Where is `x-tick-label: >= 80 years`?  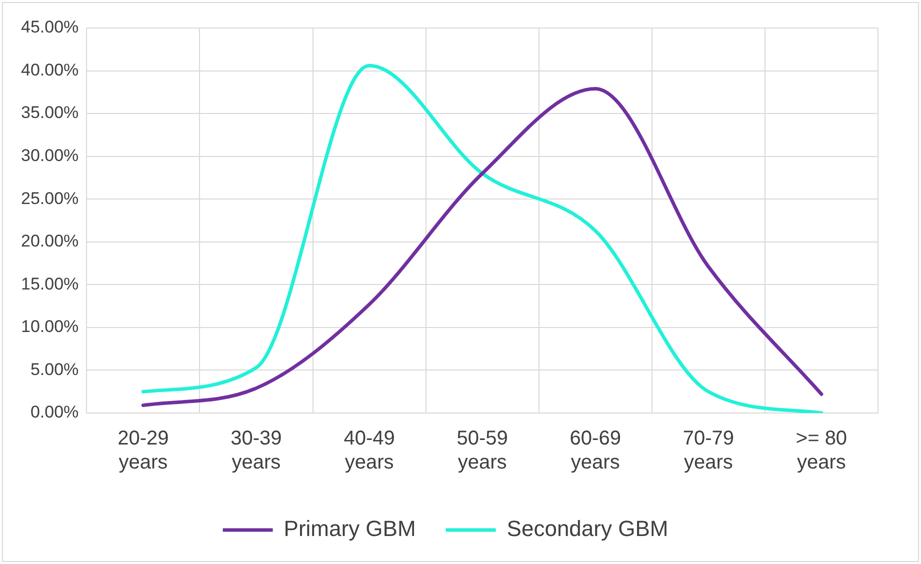 x-tick-label: >= 80 years is located at coordinates (822, 451).